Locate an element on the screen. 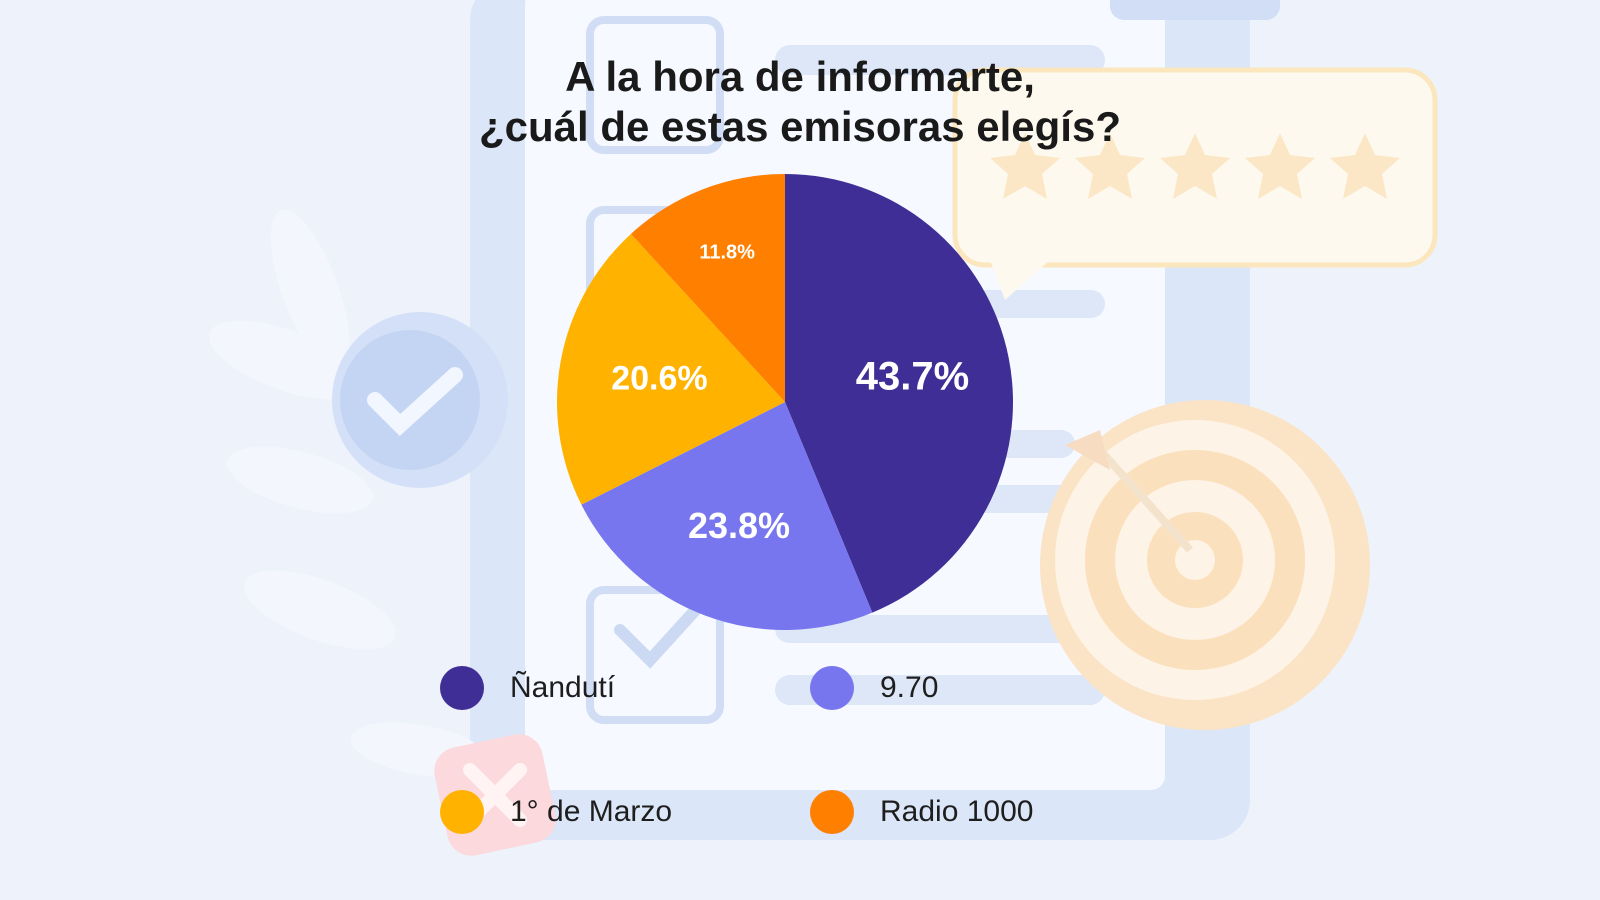 This screenshot has width=1600, height=900. star-rating-bubble is located at coordinates (1195, 183).